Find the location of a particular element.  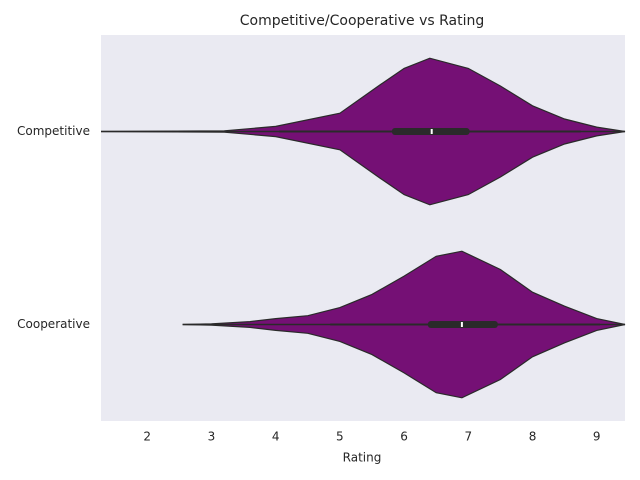

x-tick-label: 3 is located at coordinates (212, 437).